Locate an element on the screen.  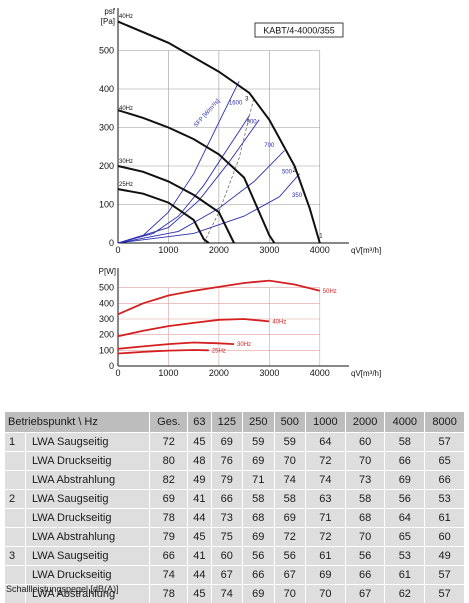
x-tick-label: 4000 is located at coordinates (320, 250).